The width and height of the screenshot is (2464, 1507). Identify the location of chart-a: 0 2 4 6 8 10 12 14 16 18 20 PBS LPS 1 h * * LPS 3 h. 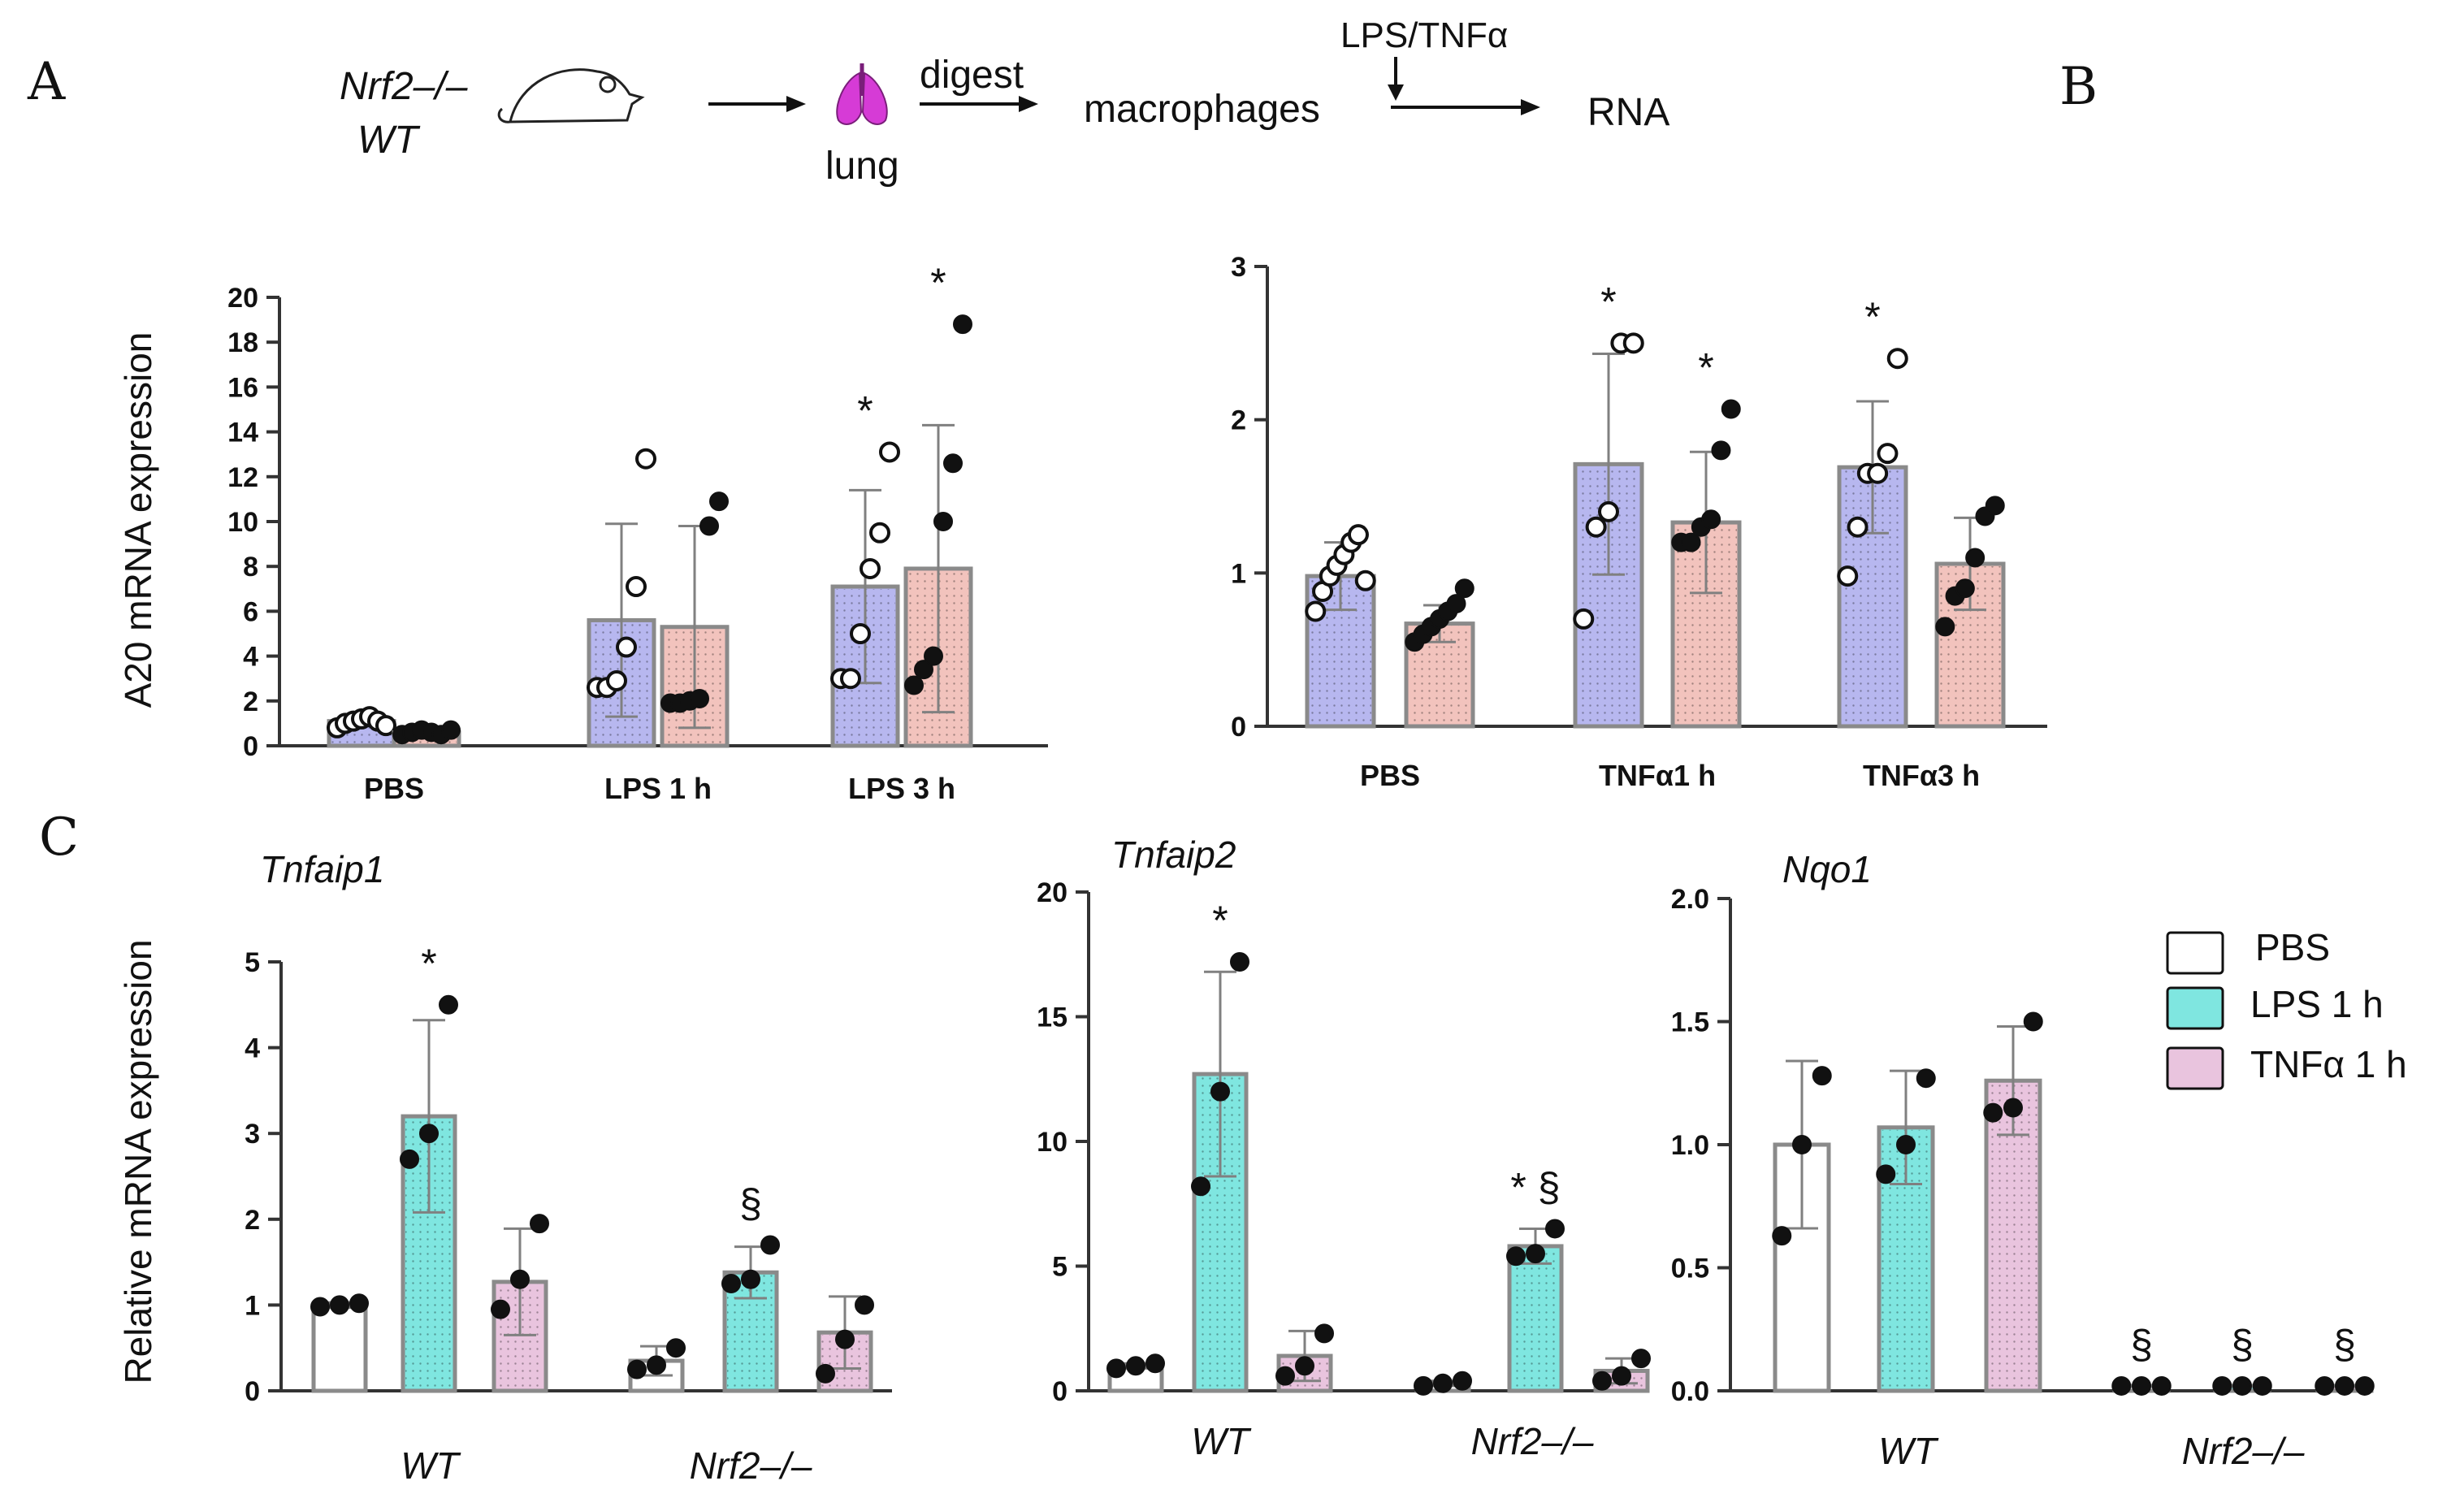
(637, 532).